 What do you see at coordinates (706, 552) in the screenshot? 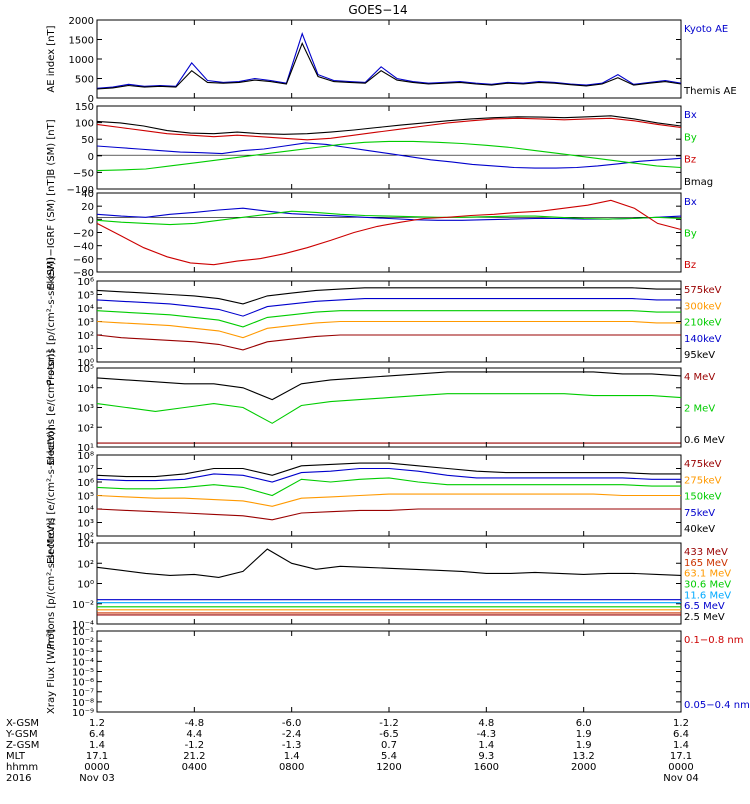
I see `legend-entry: 433 MeV` at bounding box center [706, 552].